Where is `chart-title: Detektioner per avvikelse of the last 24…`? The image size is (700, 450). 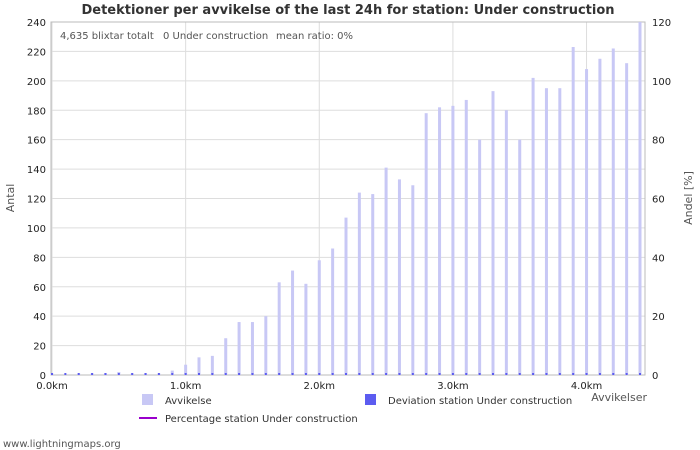
chart-title: Detektioner per avvikelse of the last 24… is located at coordinates (347, 10).